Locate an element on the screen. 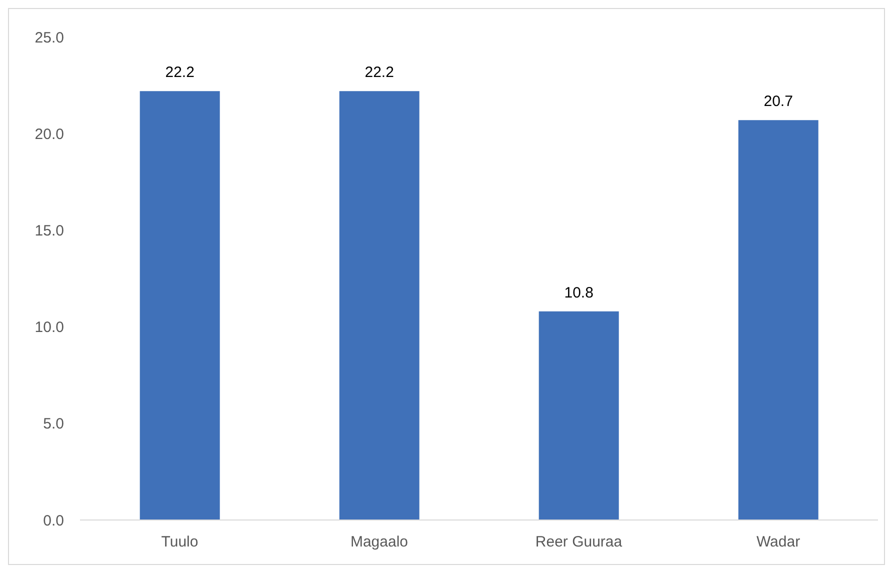 Image resolution: width=891 pixels, height=570 pixels. y-tick-label: 10.0 is located at coordinates (49, 327).